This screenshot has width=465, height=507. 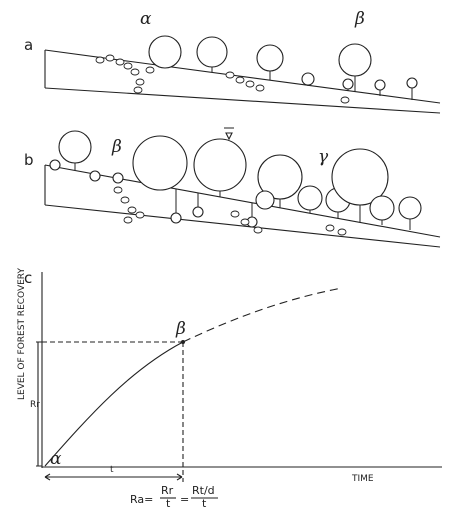 I want to click on annotation: α, so click(x=146, y=19).